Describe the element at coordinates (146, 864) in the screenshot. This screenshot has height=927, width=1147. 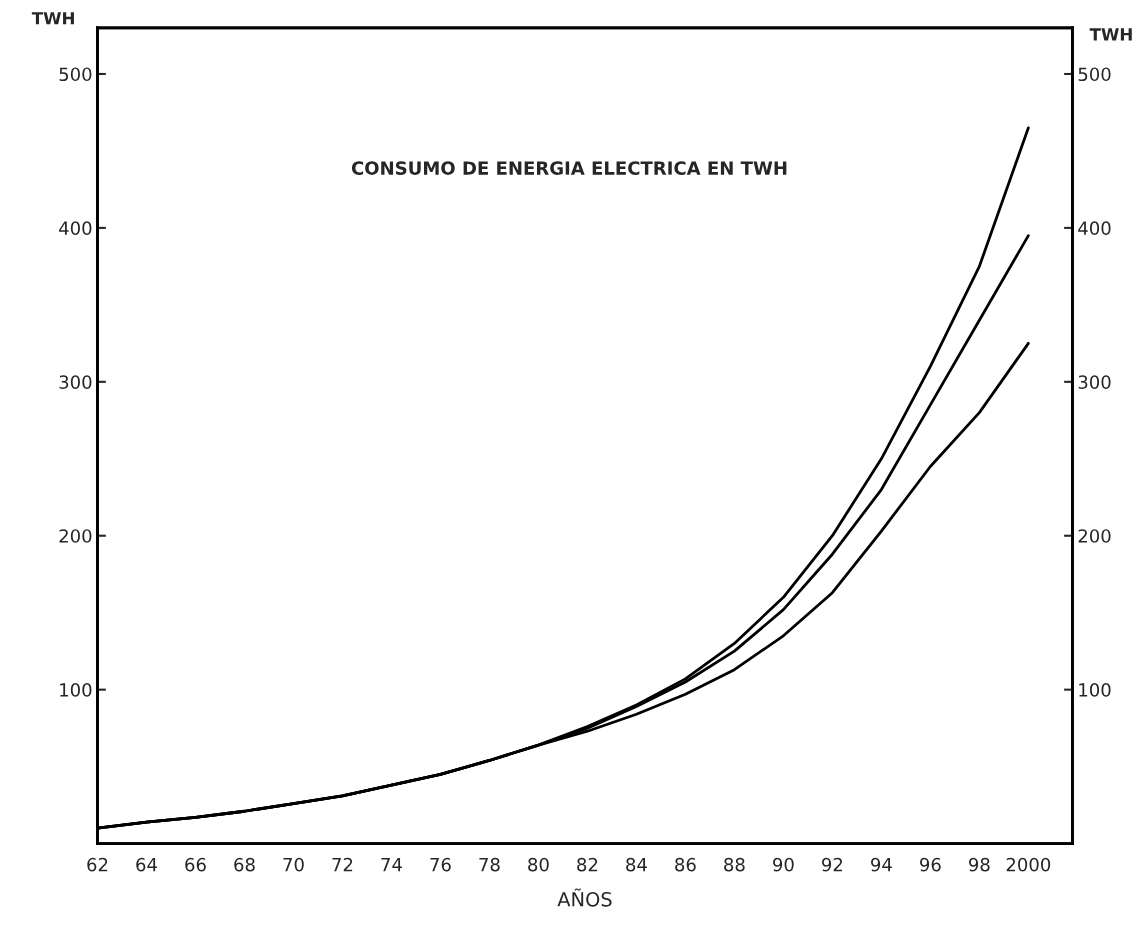
I see `x-tick-label: 64` at that location.